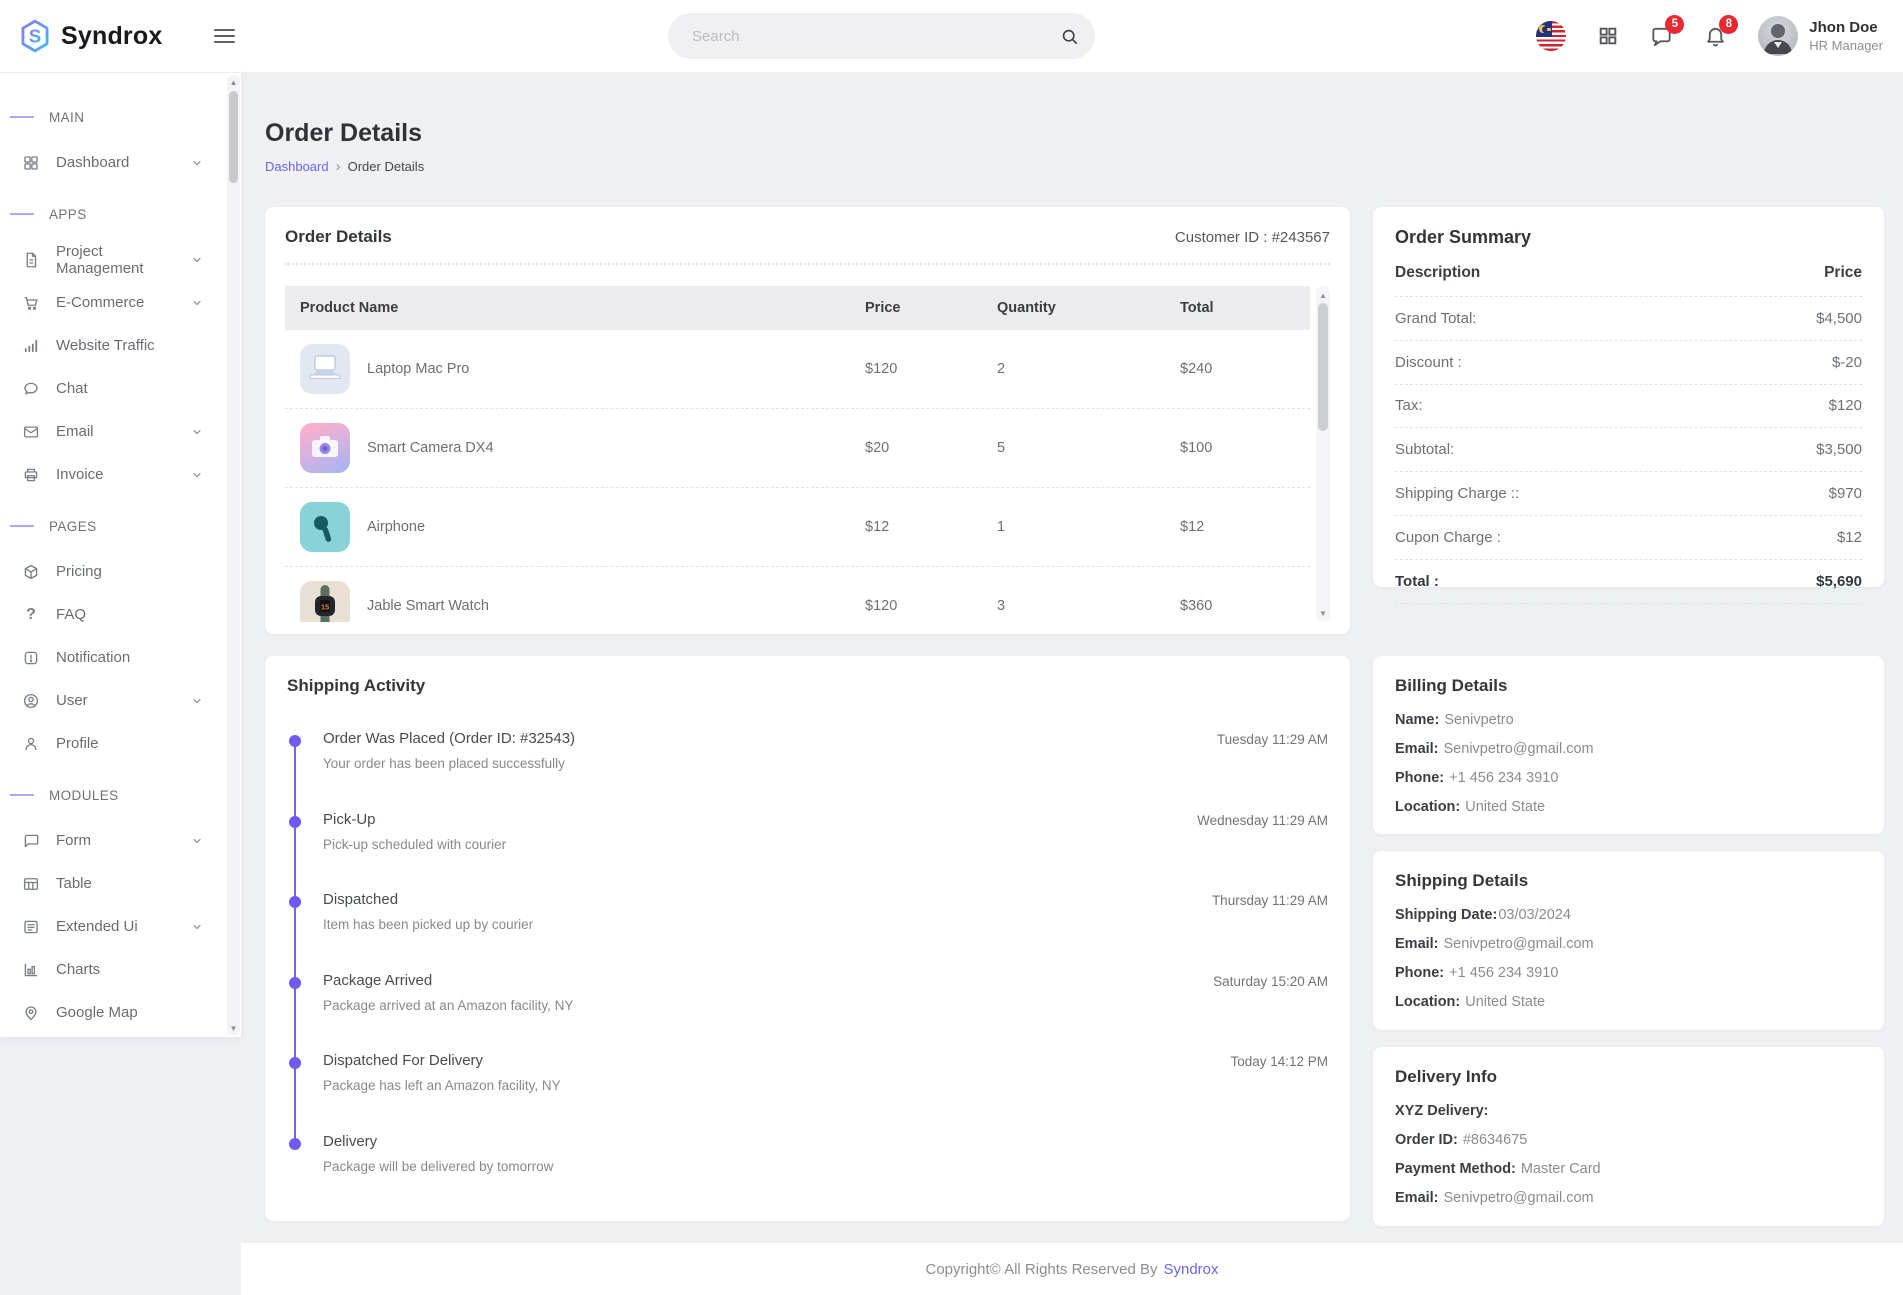  Describe the element at coordinates (1534, 915) in the screenshot. I see `detail-value: 03/03/2024` at that location.